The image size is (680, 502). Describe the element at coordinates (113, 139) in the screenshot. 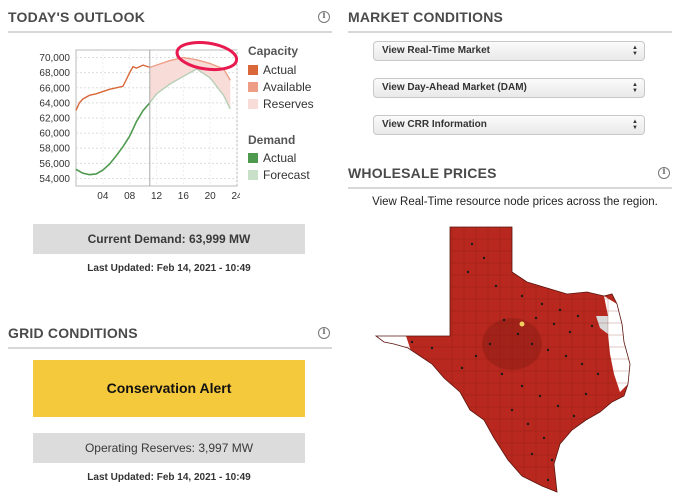

I see `chart-series-demand-actual` at that location.